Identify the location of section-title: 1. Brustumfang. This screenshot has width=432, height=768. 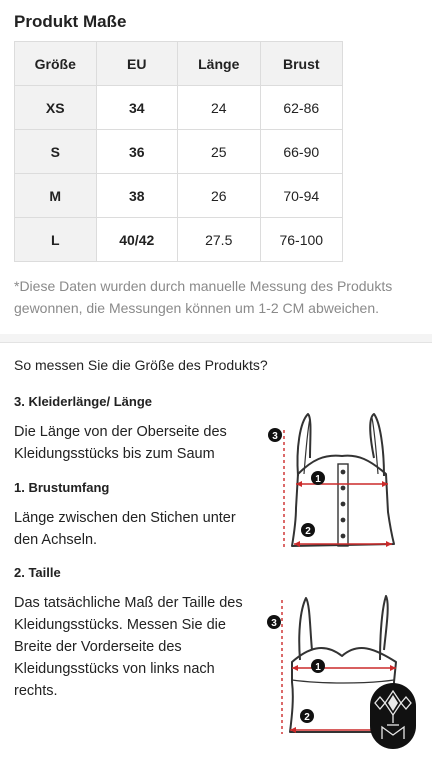
(62, 487).